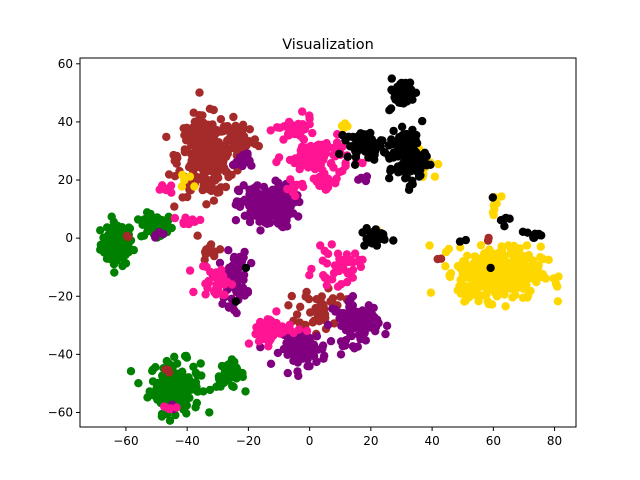 The image size is (640, 480). What do you see at coordinates (60, 354) in the screenshot?
I see `y-tick-label: −40` at bounding box center [60, 354].